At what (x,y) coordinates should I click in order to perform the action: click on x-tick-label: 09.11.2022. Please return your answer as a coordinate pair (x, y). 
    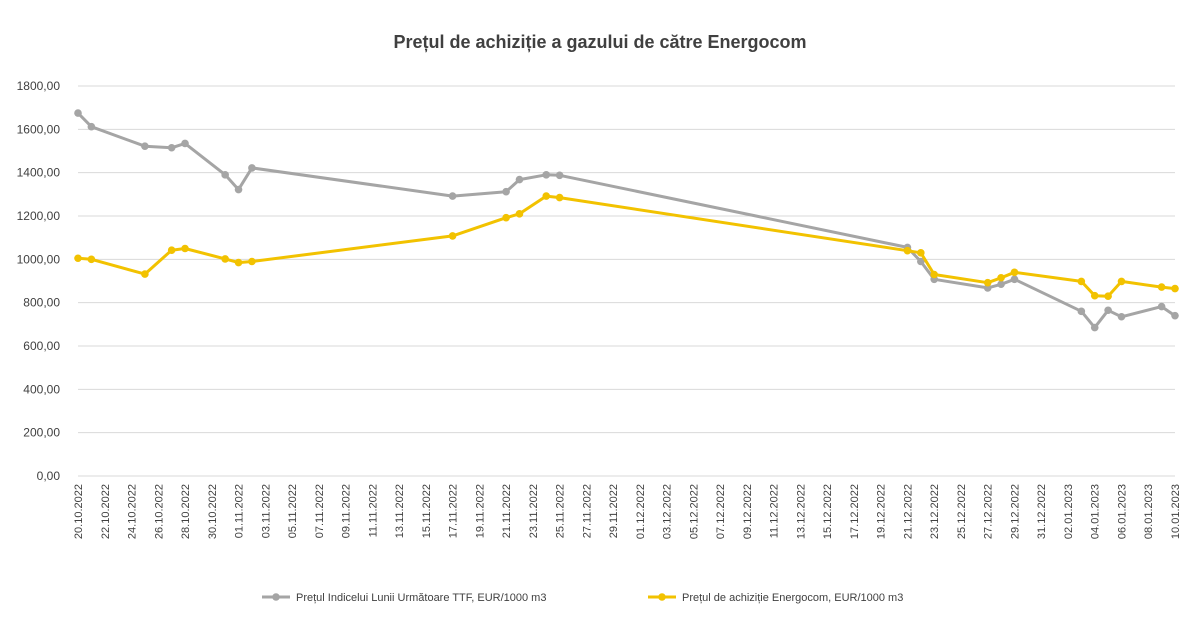
    Looking at the image, I should click on (347, 511).